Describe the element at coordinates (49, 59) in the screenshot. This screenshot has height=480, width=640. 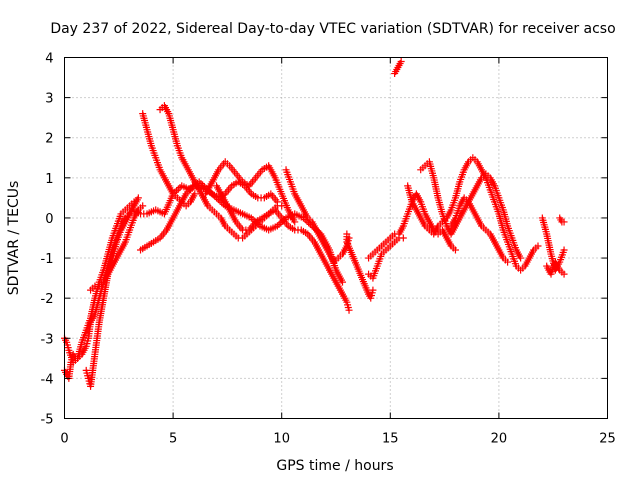
I see `y-tick-label: 4` at that location.